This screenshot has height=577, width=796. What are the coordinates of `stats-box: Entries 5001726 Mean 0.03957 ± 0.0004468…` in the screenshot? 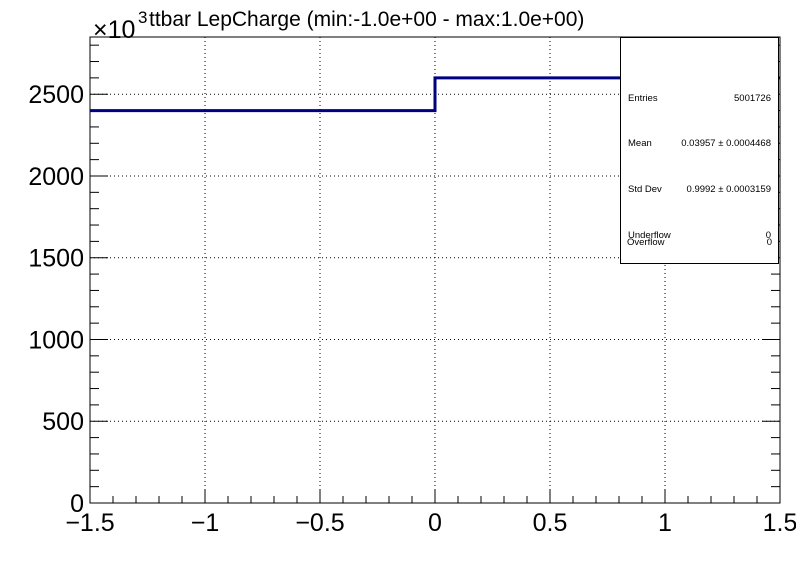 It's located at (699, 150).